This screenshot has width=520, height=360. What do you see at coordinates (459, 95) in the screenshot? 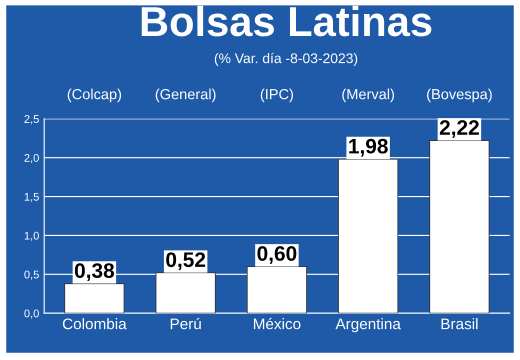
I see `text: (Bovespa)` at bounding box center [459, 95].